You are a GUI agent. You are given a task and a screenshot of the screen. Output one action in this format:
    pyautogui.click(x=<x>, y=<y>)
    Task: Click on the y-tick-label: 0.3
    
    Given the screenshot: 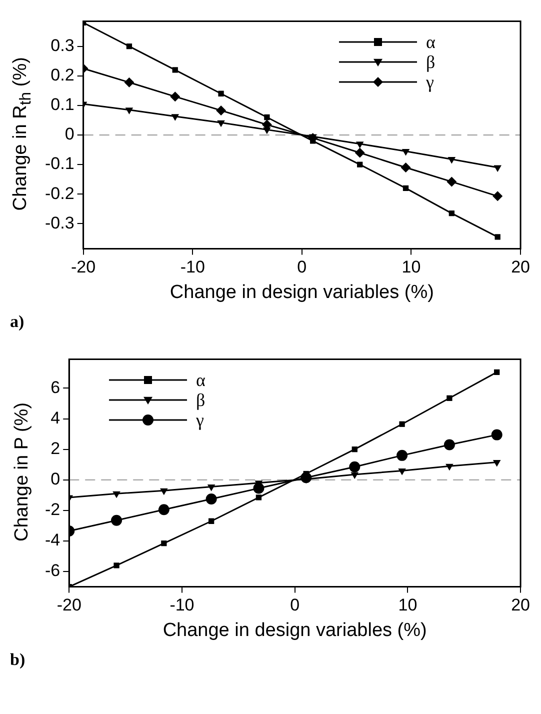 What is the action you would take?
    pyautogui.click(x=62, y=46)
    